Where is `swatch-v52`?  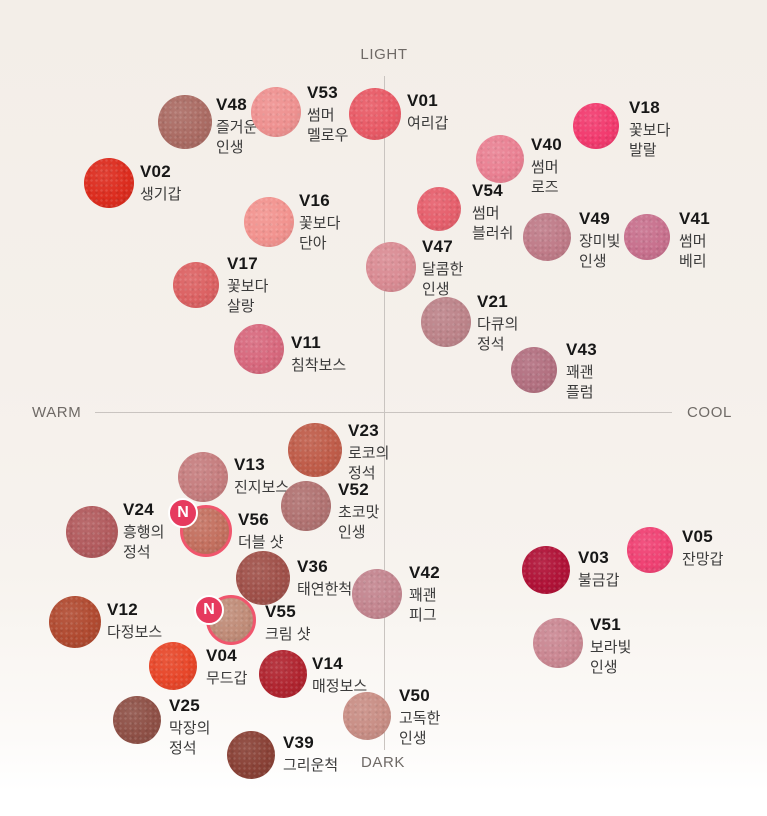
swatch-v52 is located at coordinates (306, 506).